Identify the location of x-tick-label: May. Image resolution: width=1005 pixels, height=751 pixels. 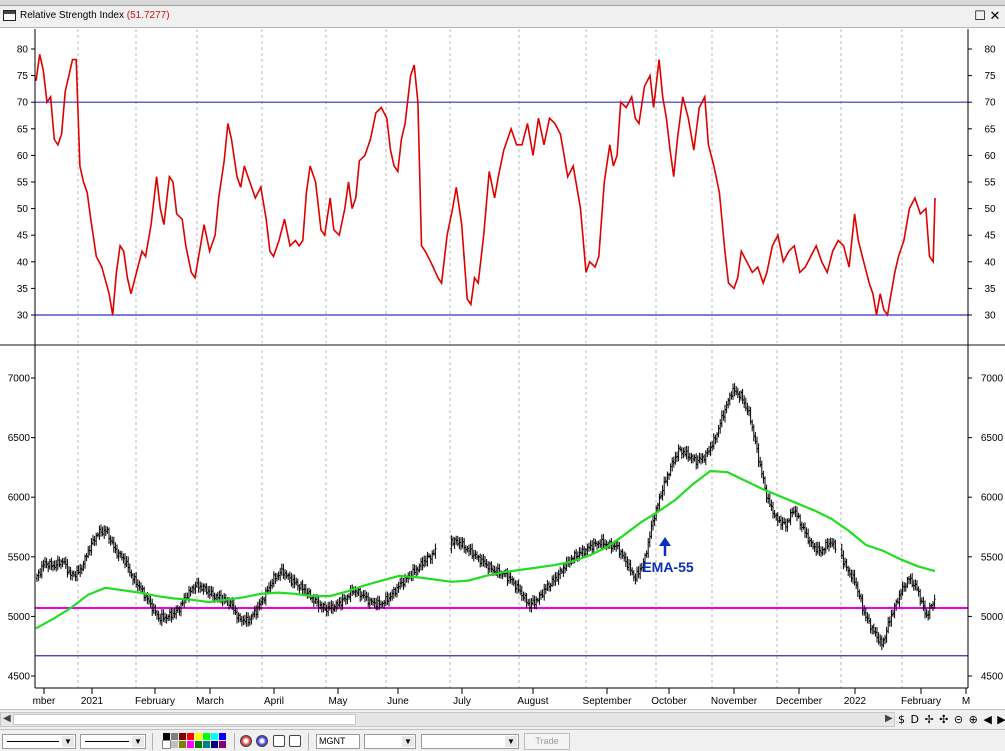
(338, 701).